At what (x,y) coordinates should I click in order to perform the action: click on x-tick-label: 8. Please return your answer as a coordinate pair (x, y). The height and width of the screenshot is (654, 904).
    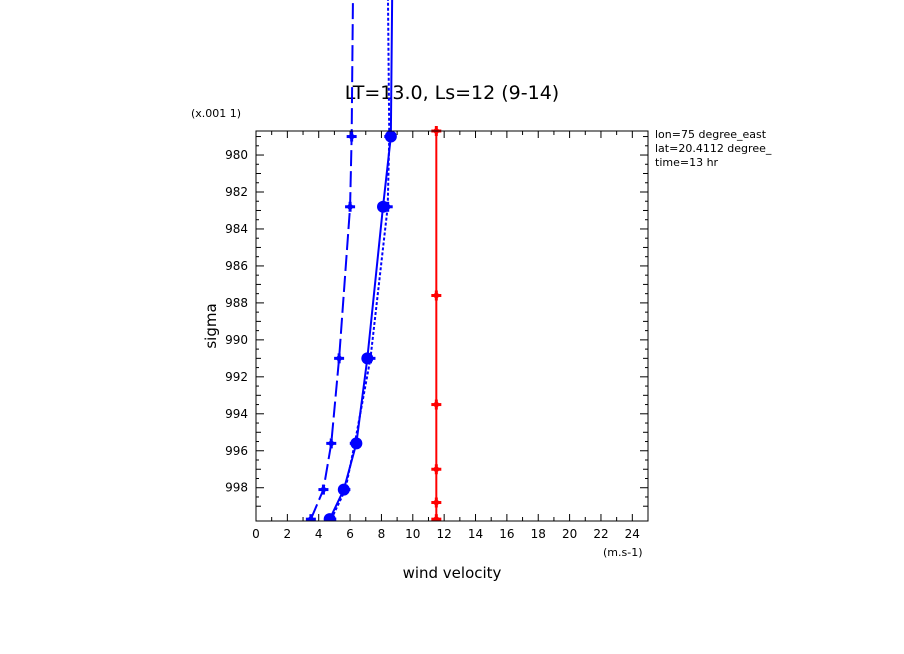
    Looking at the image, I should click on (382, 534).